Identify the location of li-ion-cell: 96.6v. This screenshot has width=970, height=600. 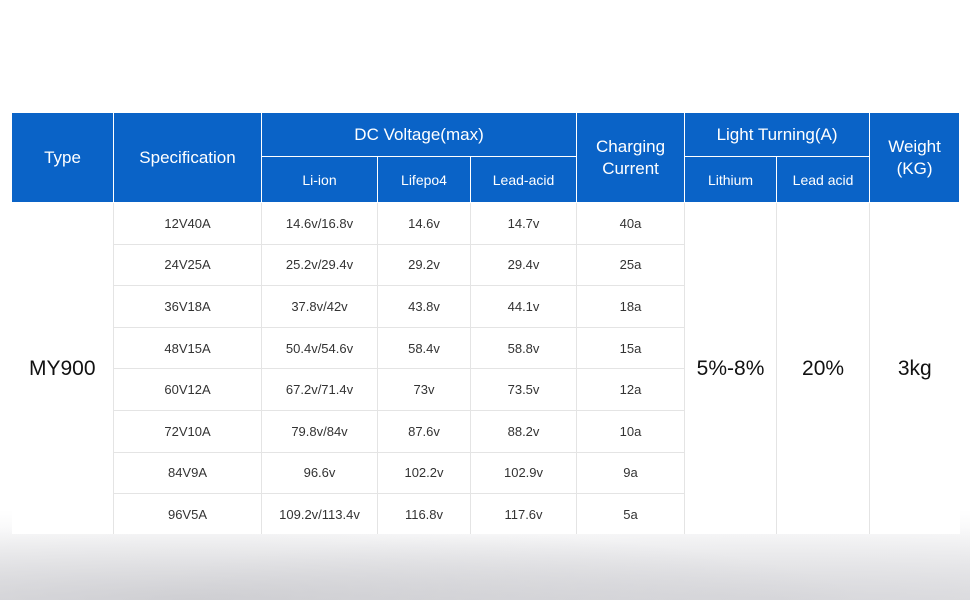
(319, 473).